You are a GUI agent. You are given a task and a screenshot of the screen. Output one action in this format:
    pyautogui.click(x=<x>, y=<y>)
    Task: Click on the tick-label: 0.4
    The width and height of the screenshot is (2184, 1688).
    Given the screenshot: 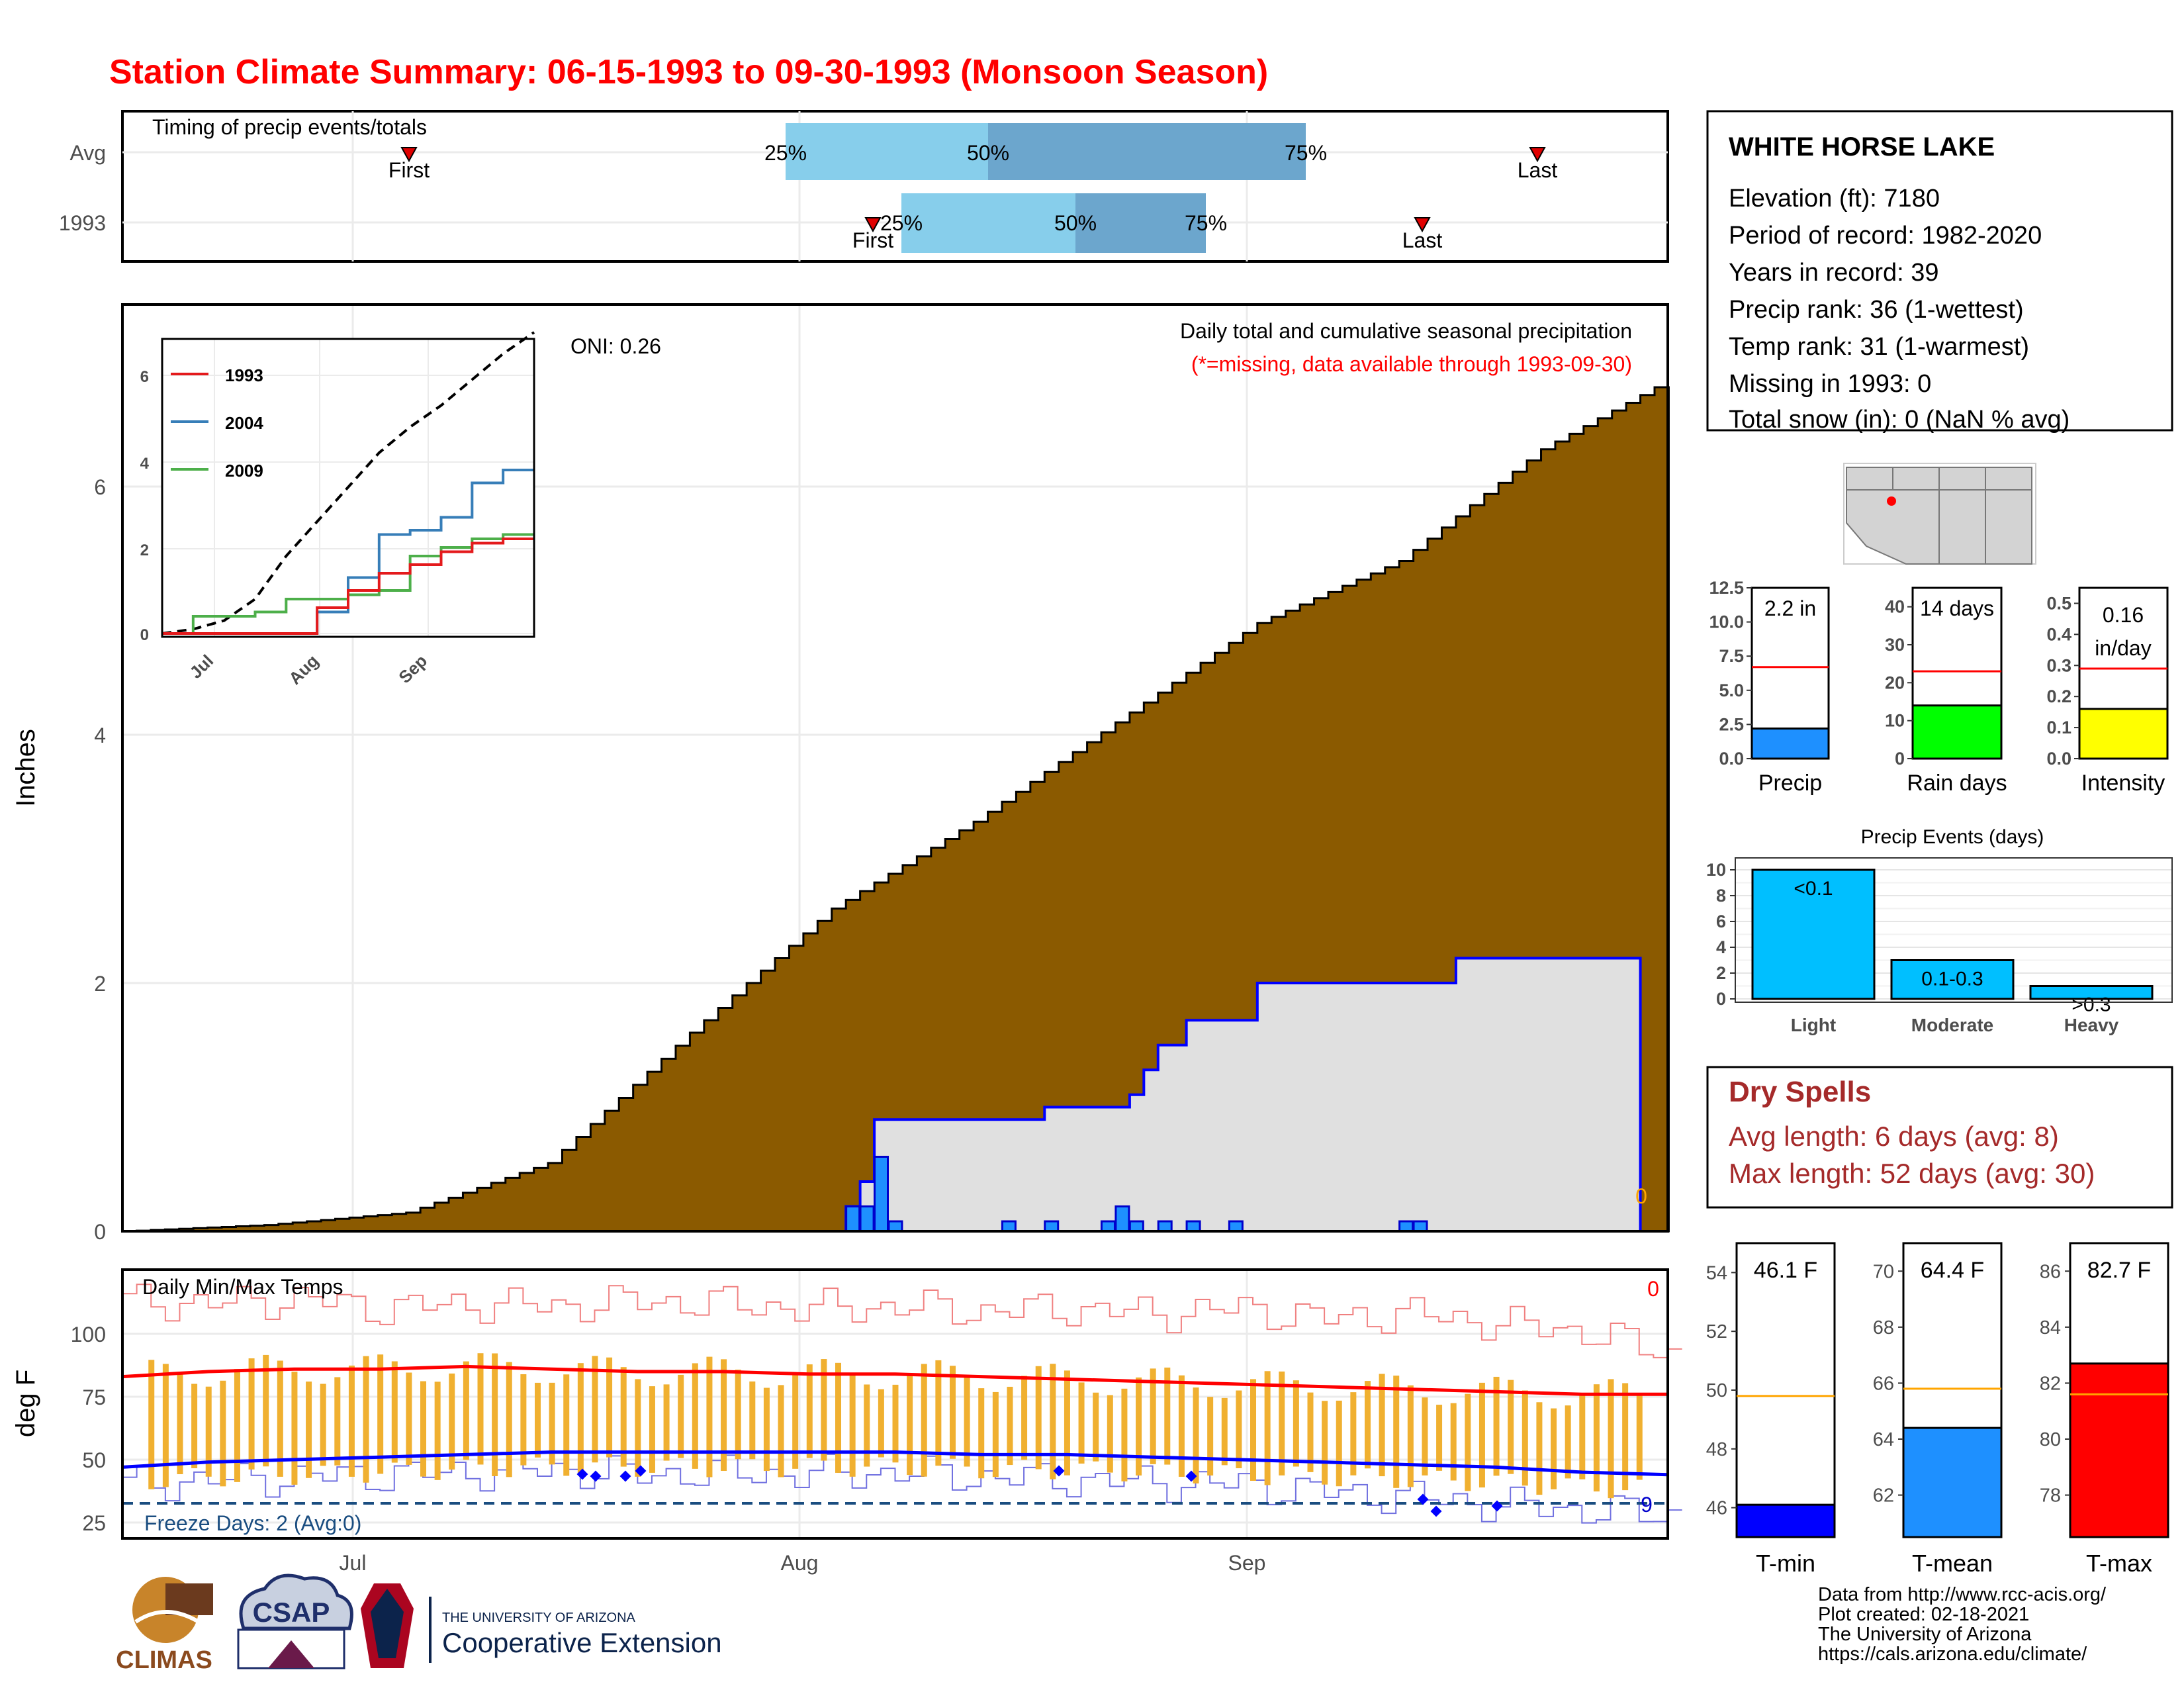 What is the action you would take?
    pyautogui.click(x=2058, y=634)
    